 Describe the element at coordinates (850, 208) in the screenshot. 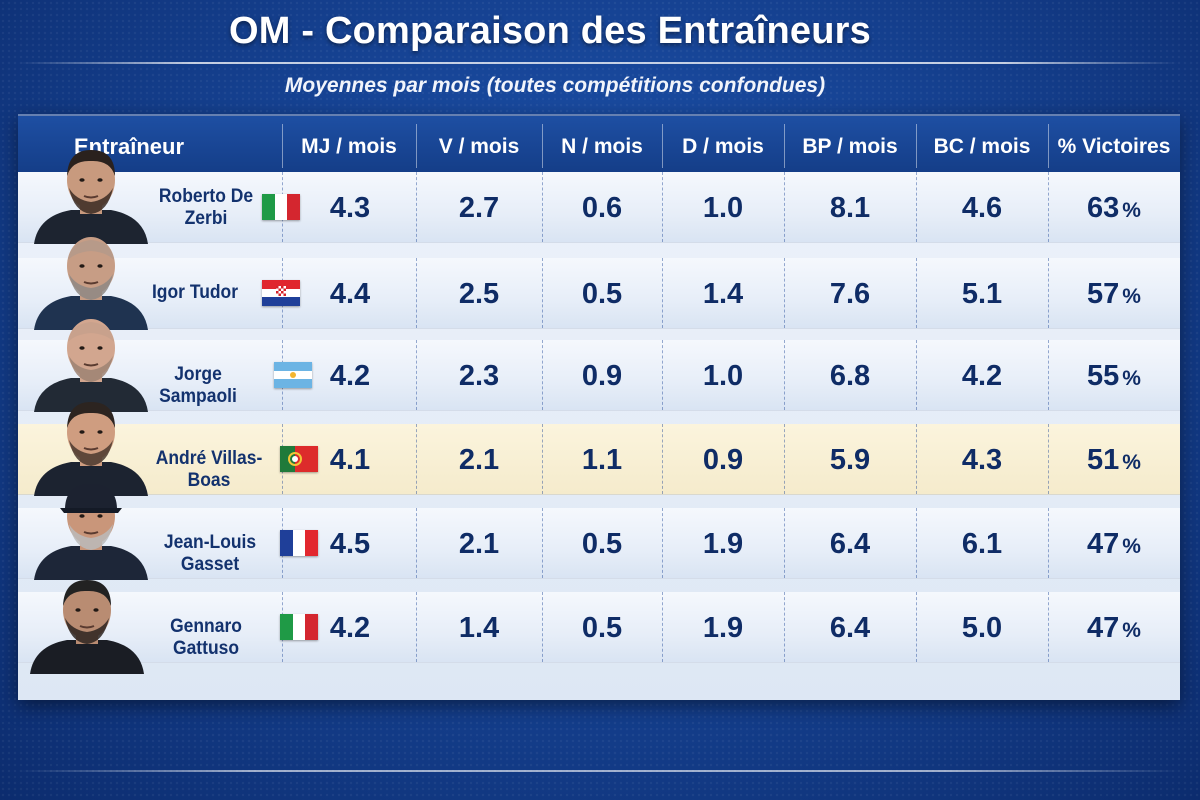

I see `cell-bp: 8.1` at that location.